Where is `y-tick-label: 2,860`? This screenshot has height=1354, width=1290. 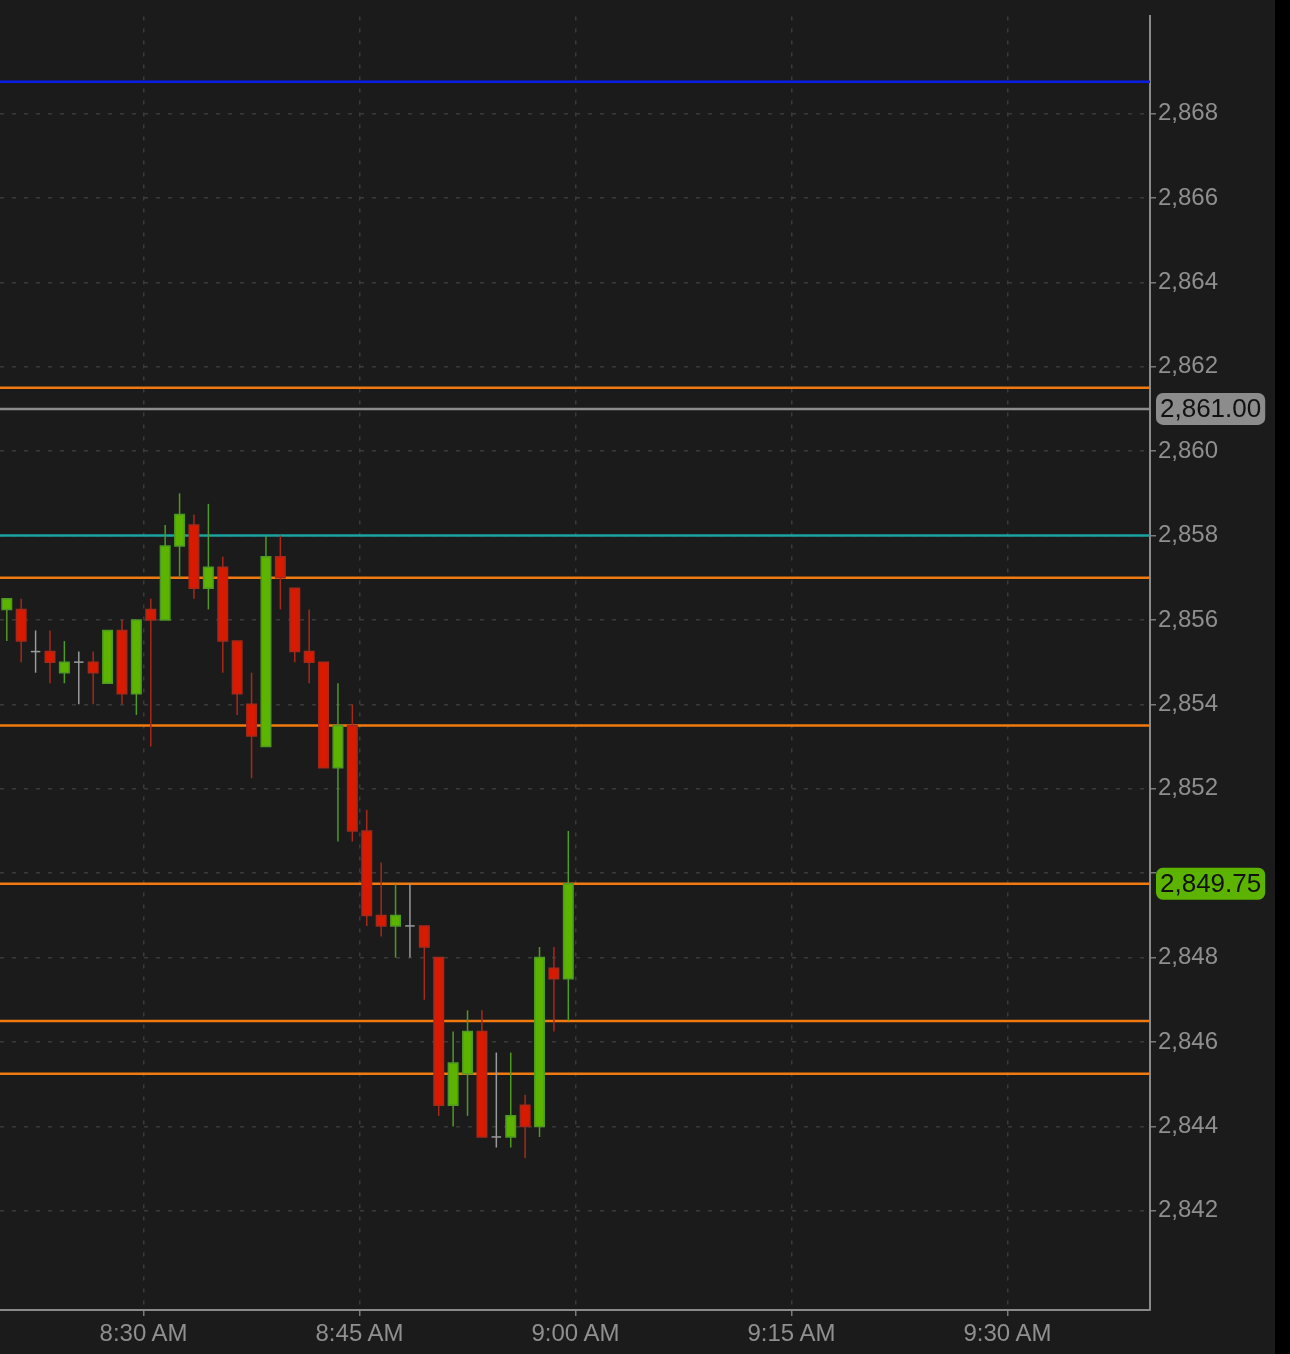
y-tick-label: 2,860 is located at coordinates (1188, 449).